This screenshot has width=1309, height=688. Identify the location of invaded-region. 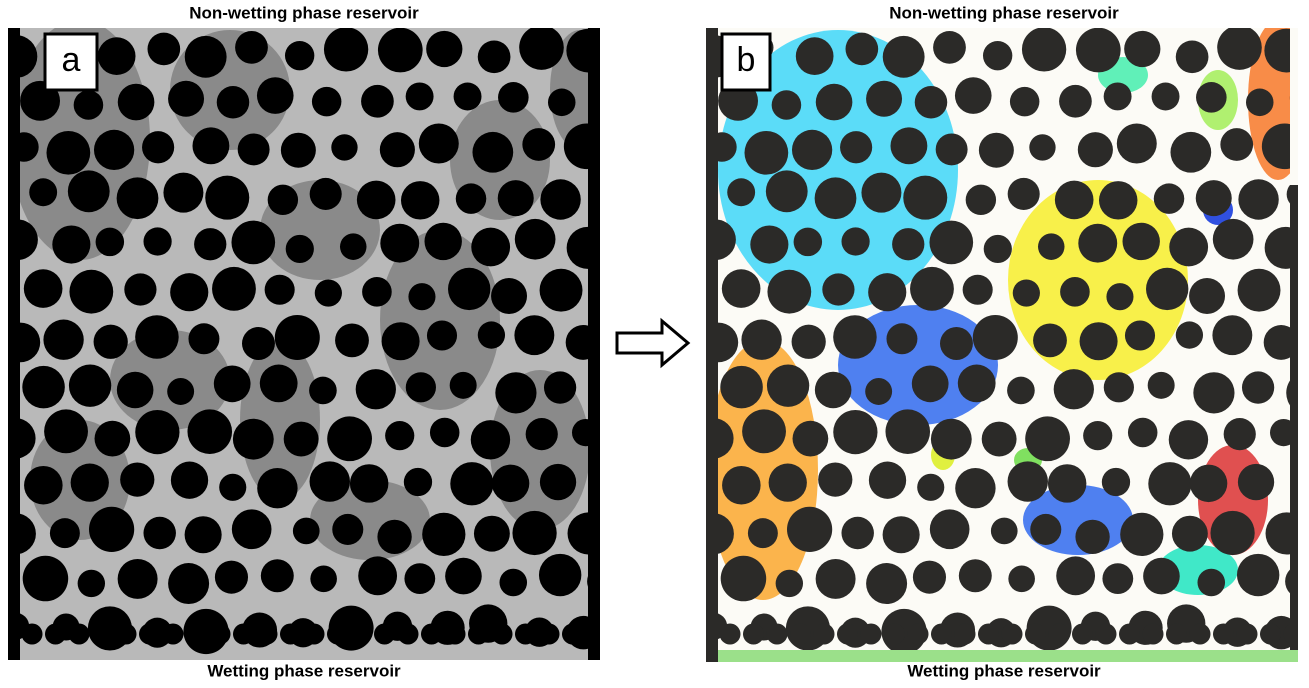
(280, 420).